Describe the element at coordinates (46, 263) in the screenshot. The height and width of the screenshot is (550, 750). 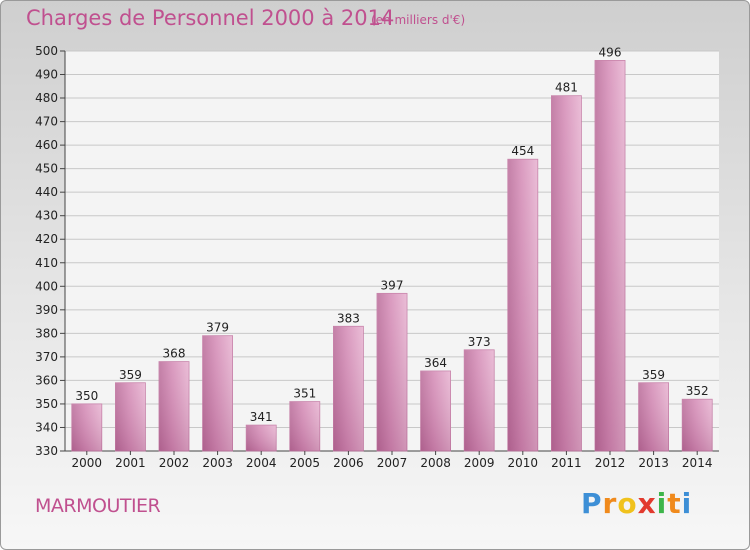
I see `y-tick-label: 410` at that location.